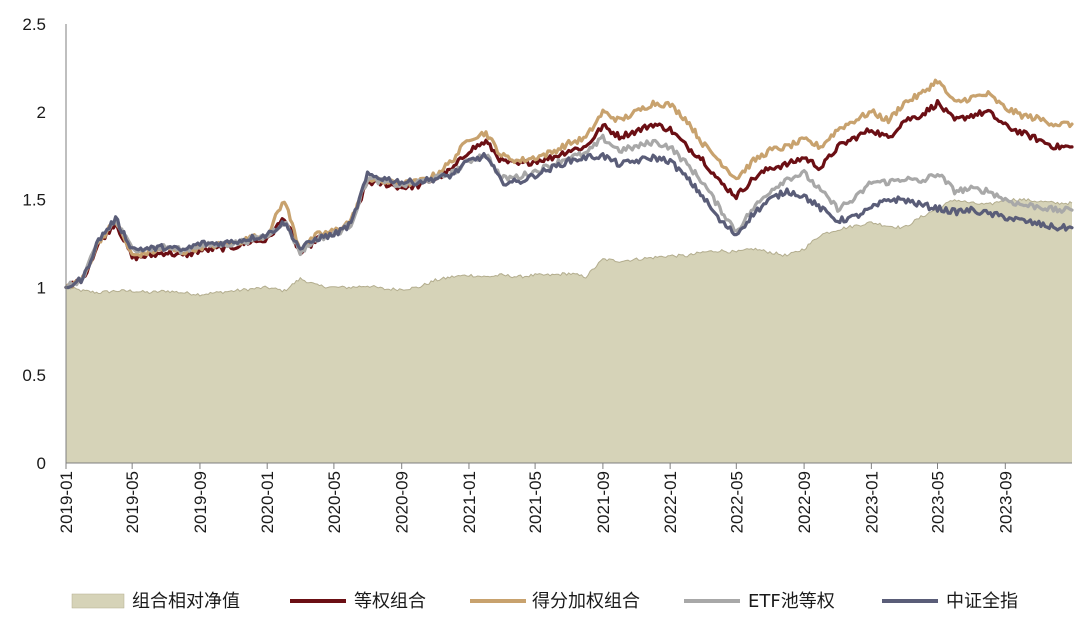 This screenshot has width=1080, height=622. What do you see at coordinates (66, 502) in the screenshot?
I see `x-tick-label: 2019-01` at bounding box center [66, 502].